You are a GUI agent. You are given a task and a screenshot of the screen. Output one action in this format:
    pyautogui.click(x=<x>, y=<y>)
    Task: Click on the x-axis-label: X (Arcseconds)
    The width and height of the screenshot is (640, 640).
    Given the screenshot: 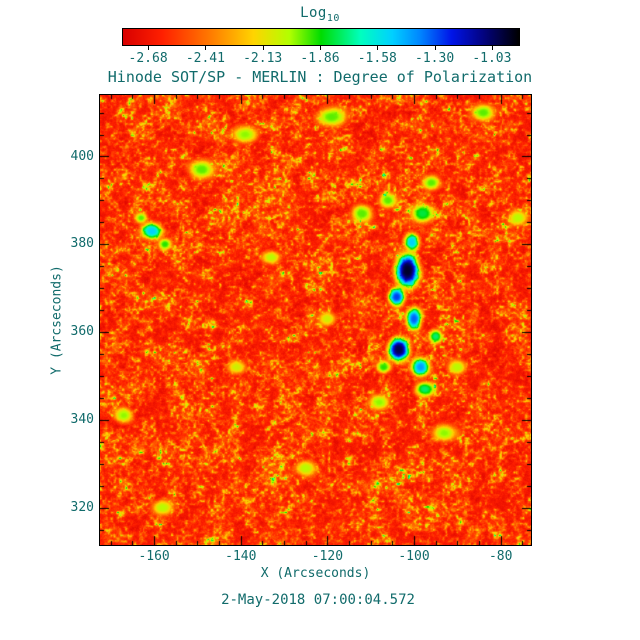 What is the action you would take?
    pyautogui.click(x=315, y=573)
    